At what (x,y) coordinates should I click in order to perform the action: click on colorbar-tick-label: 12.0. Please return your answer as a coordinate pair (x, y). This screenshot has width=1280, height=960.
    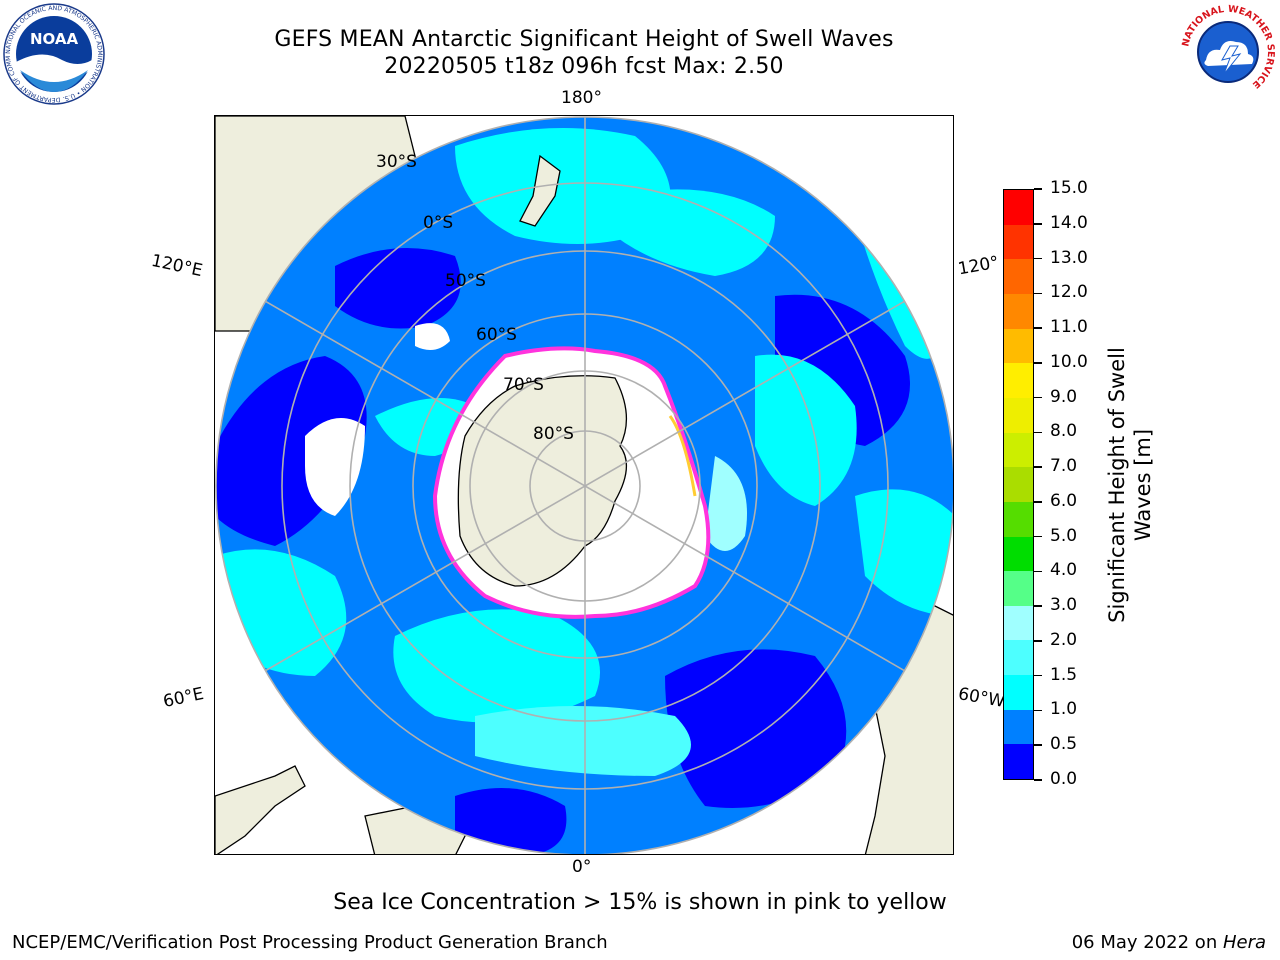
    Looking at the image, I should click on (1069, 292).